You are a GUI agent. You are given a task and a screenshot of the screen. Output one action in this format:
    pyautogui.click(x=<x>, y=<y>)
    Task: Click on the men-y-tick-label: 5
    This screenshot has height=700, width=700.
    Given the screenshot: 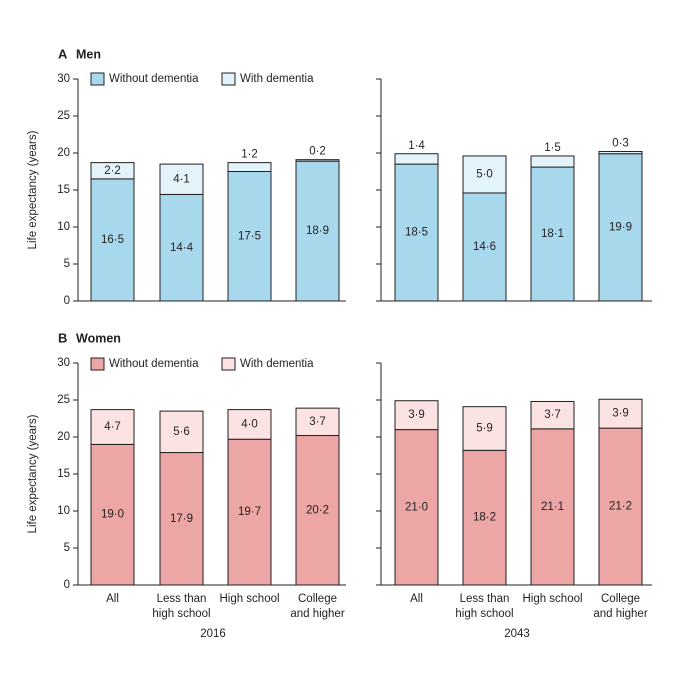 What is the action you would take?
    pyautogui.click(x=67, y=264)
    